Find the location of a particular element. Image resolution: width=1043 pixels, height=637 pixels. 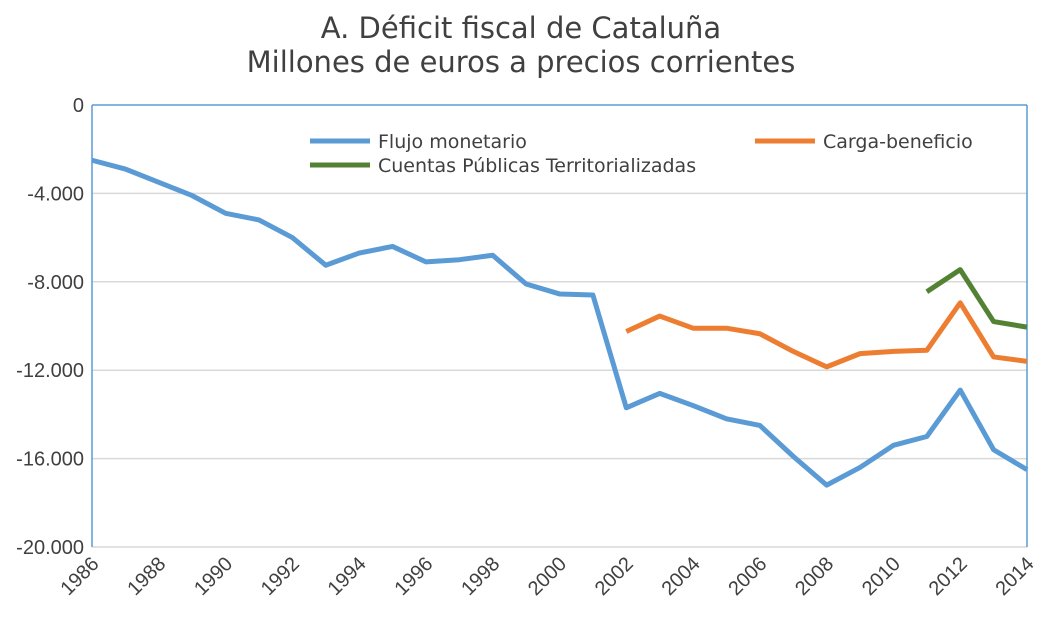

chart-subtitle: Millones de euros a precios corrientes is located at coordinates (521, 62).